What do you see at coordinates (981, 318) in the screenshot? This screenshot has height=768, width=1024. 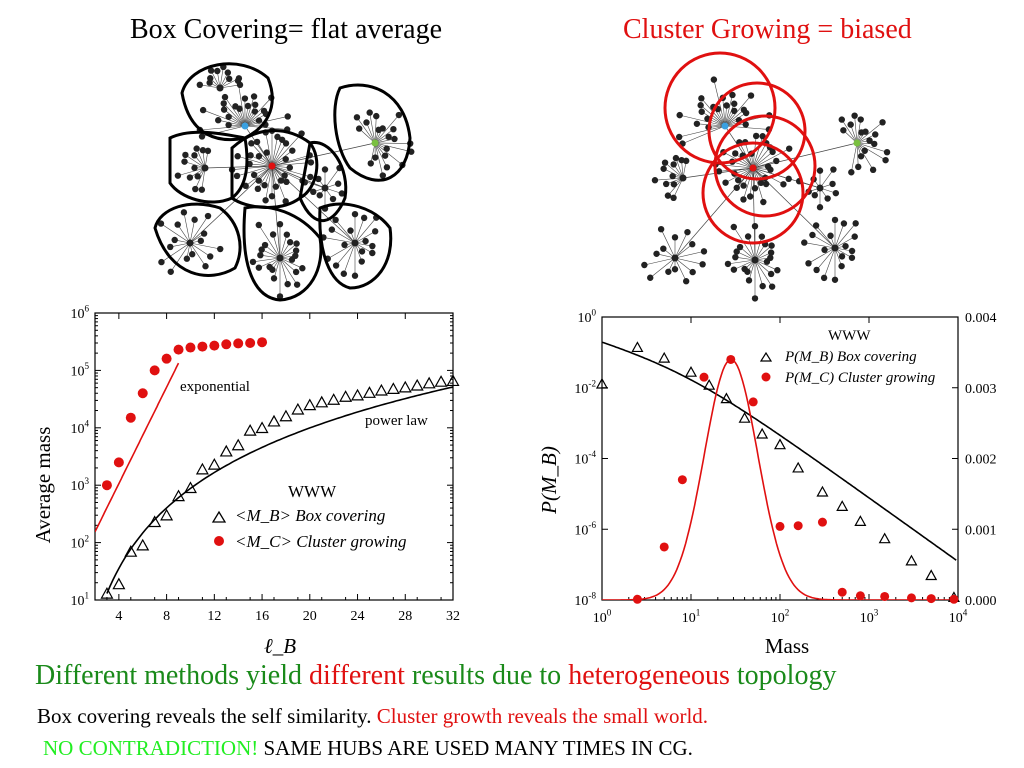 I see `y2-tick-label: 0.004` at bounding box center [981, 318].